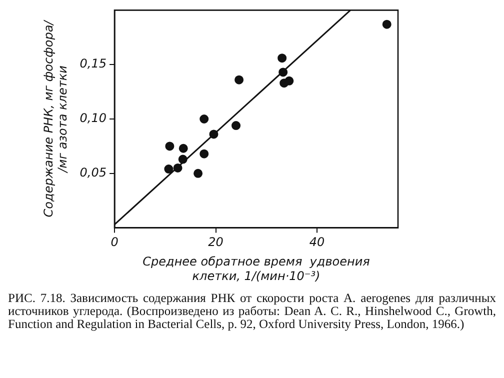 The width and height of the screenshot is (504, 378). What do you see at coordinates (93, 173) in the screenshot?
I see `y-tick-label: 0,05` at bounding box center [93, 173].